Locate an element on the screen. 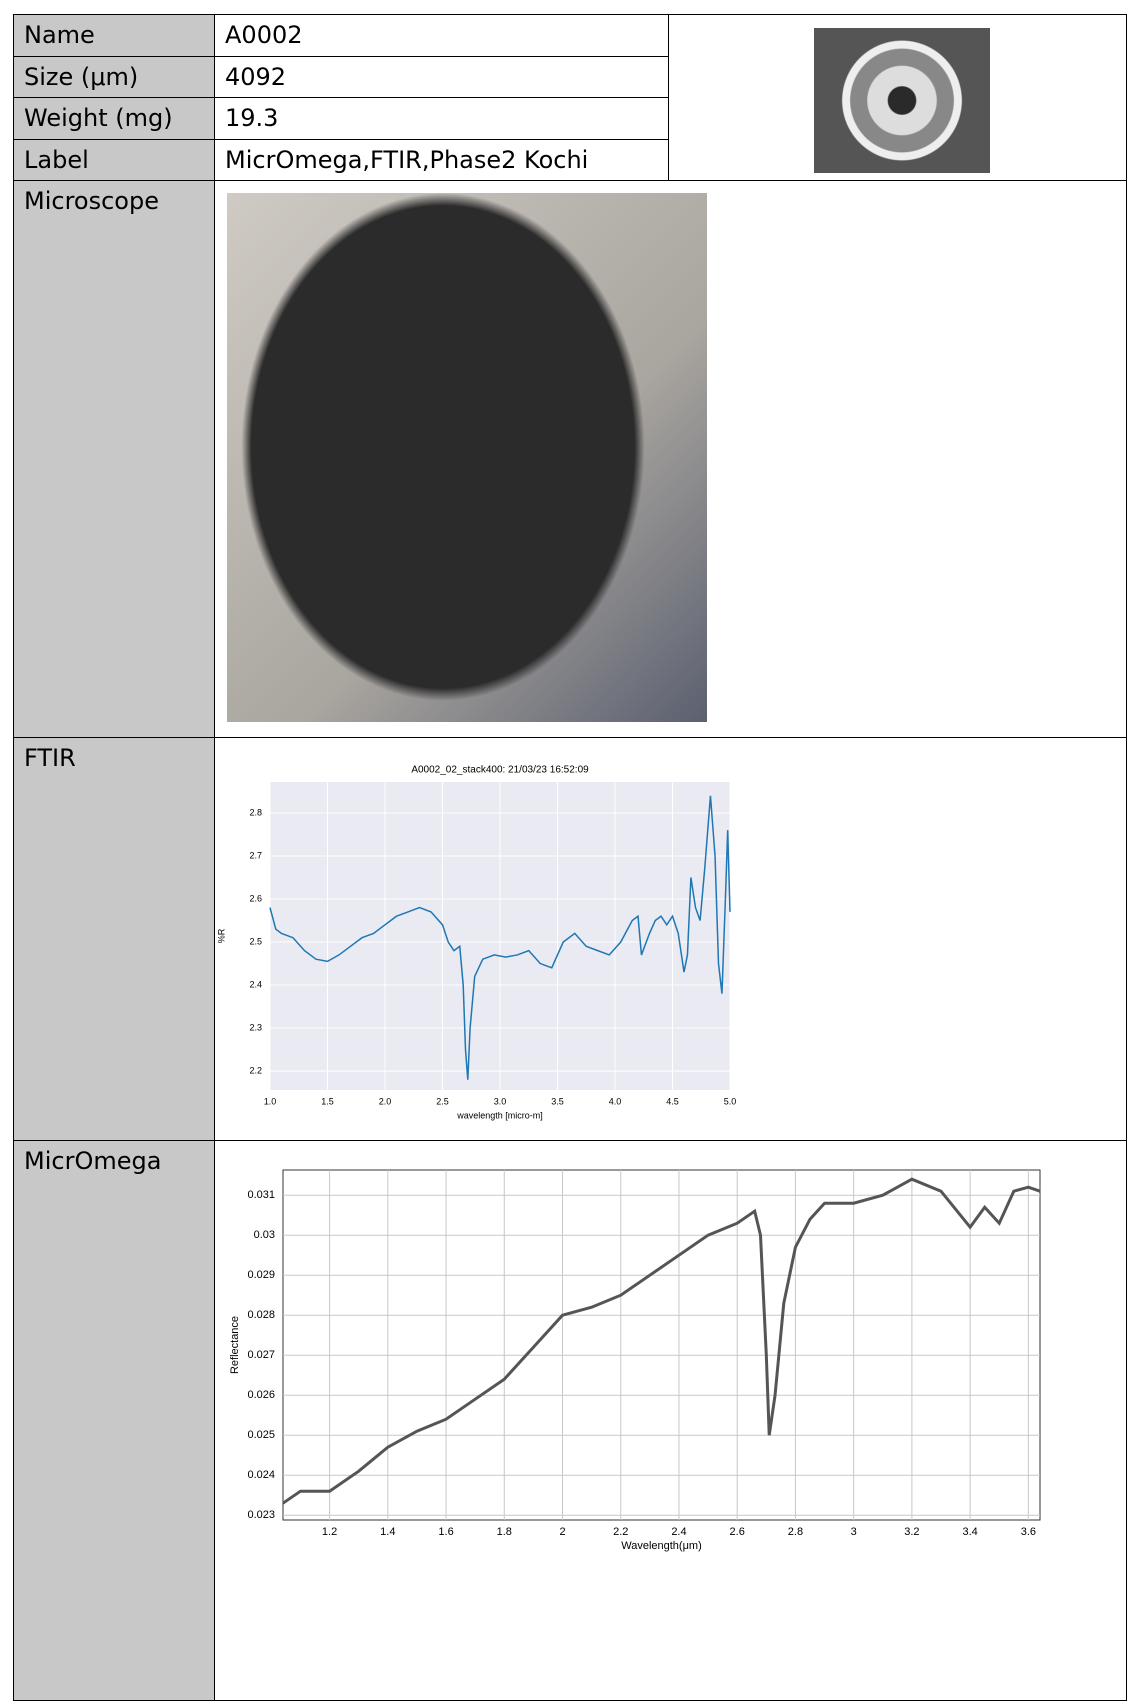  y-tick-label: 0.023 is located at coordinates (261, 1515).